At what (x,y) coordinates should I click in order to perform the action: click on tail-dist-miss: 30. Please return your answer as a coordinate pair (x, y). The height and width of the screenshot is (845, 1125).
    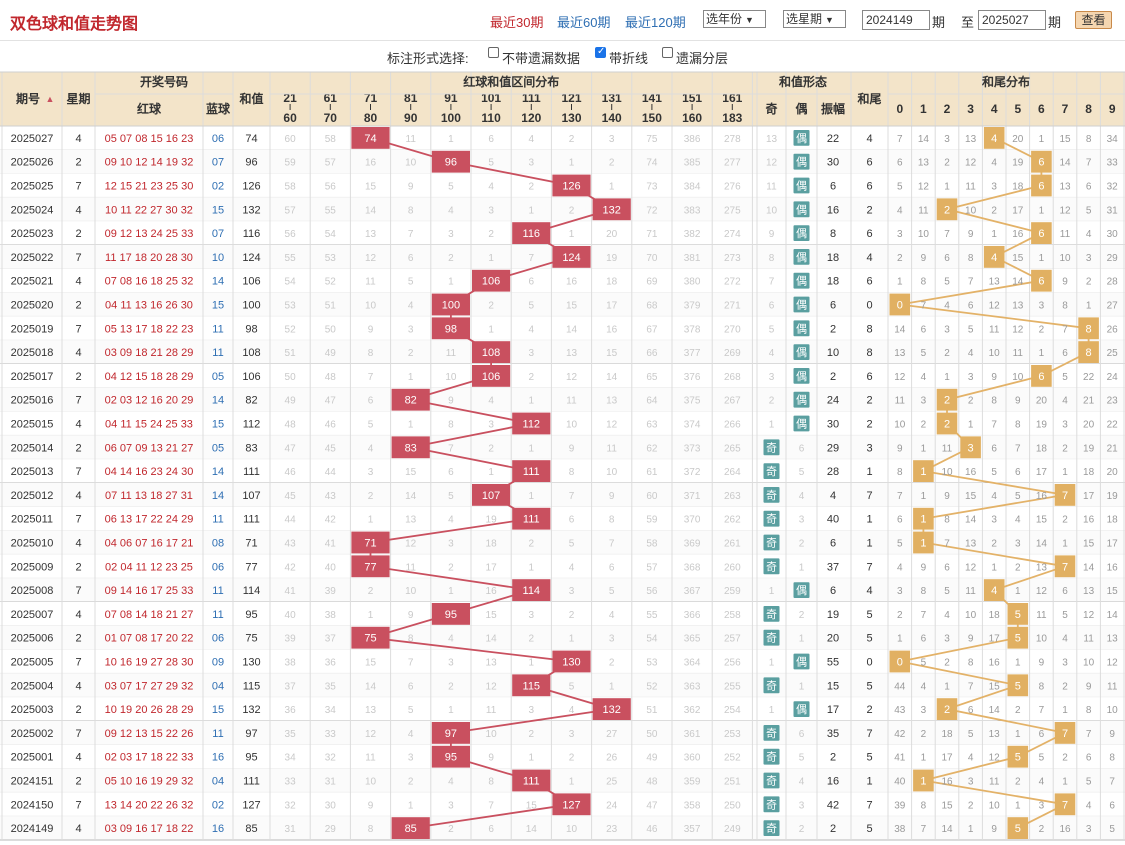
    Looking at the image, I should click on (1113, 234).